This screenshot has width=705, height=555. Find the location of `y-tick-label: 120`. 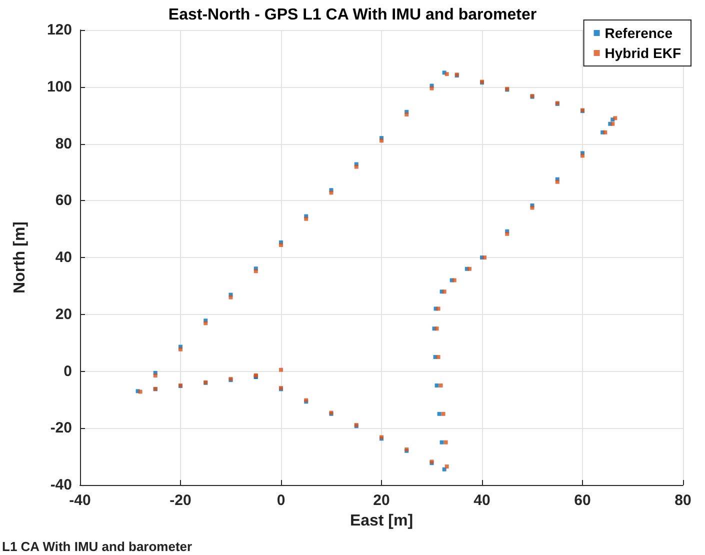

y-tick-label: 120 is located at coordinates (59, 30).